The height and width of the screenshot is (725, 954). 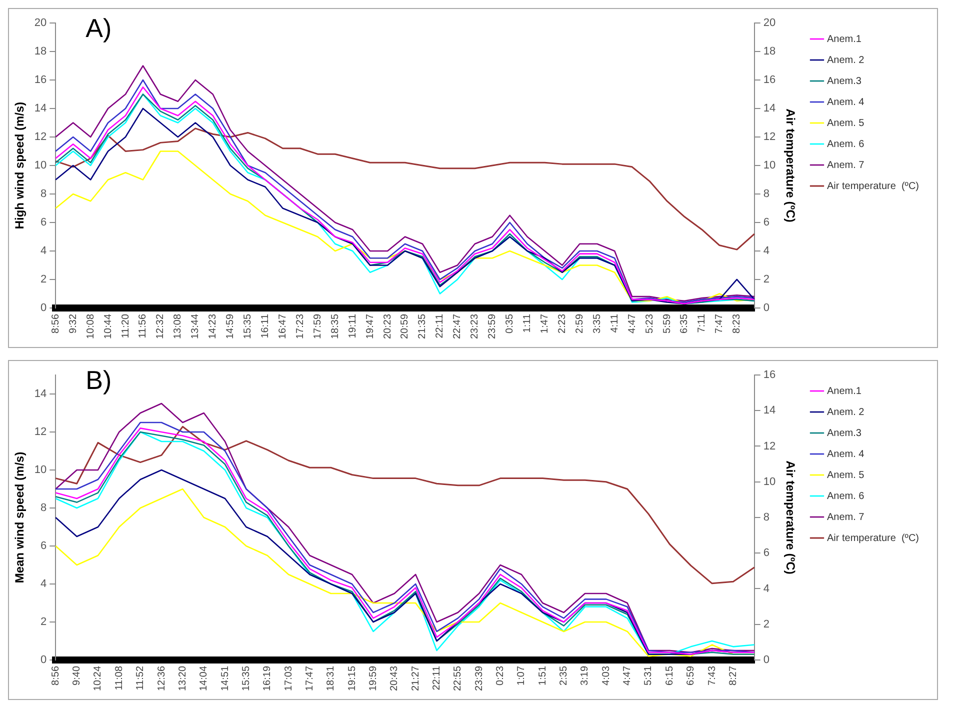 I want to click on legend-label: Anem. 7, so click(x=845, y=517).